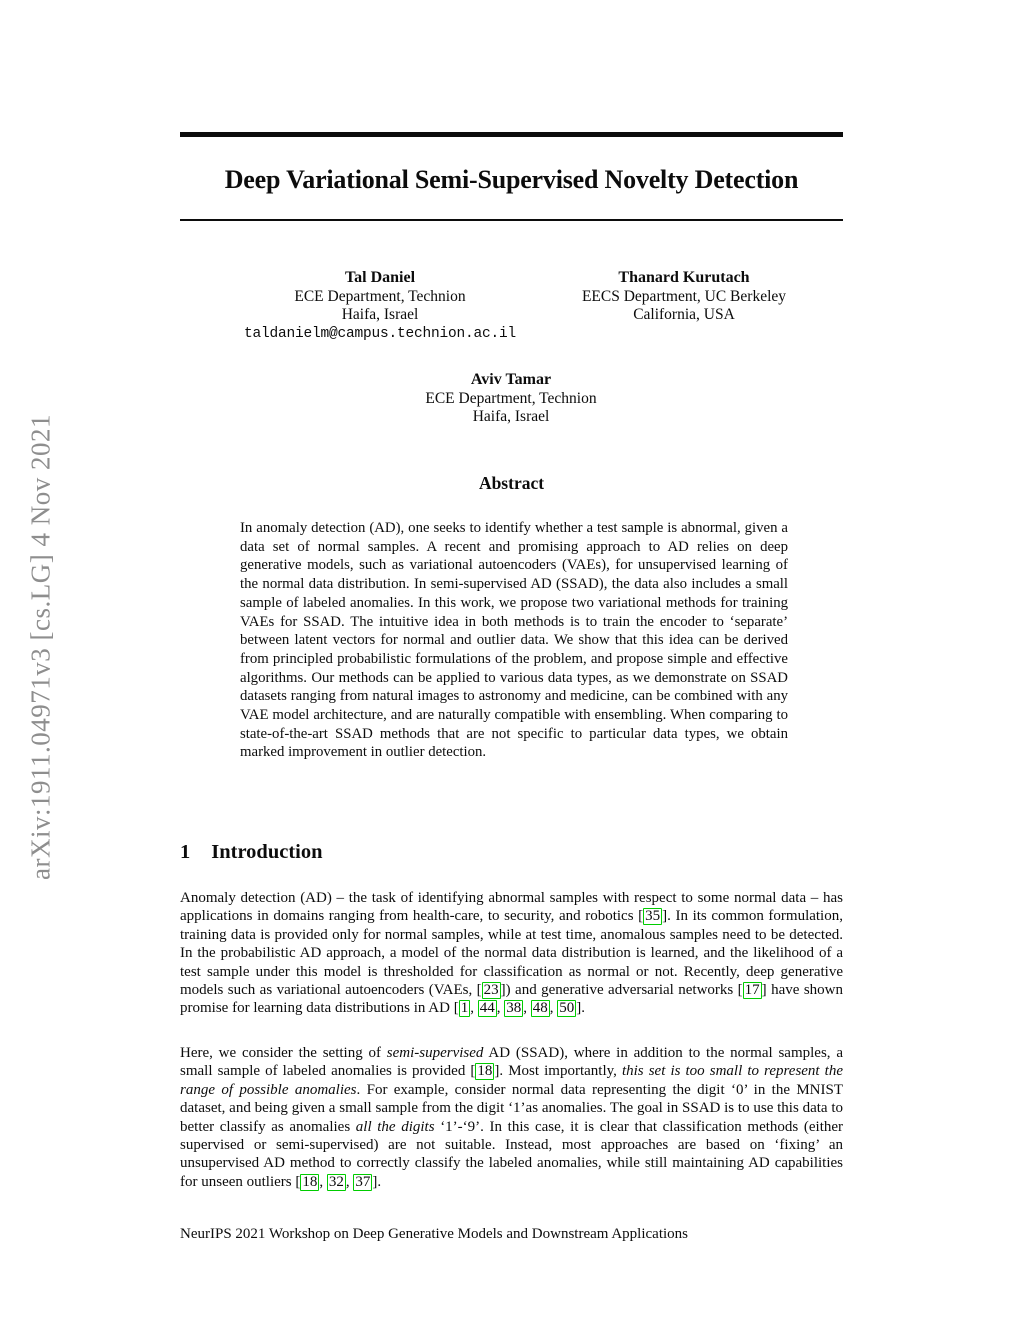  I want to click on citation-ref: 17, so click(752, 991).